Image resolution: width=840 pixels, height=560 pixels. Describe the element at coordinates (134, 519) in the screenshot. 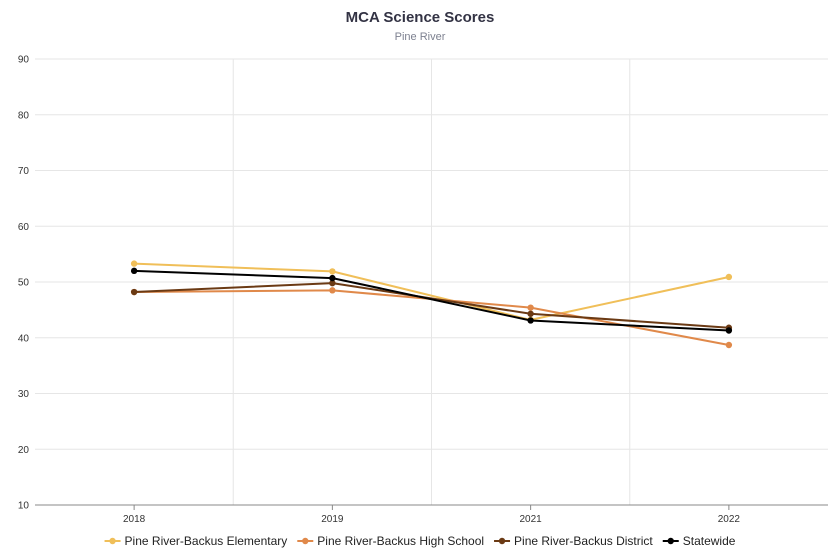

I see `x-tick-label: 2018` at that location.